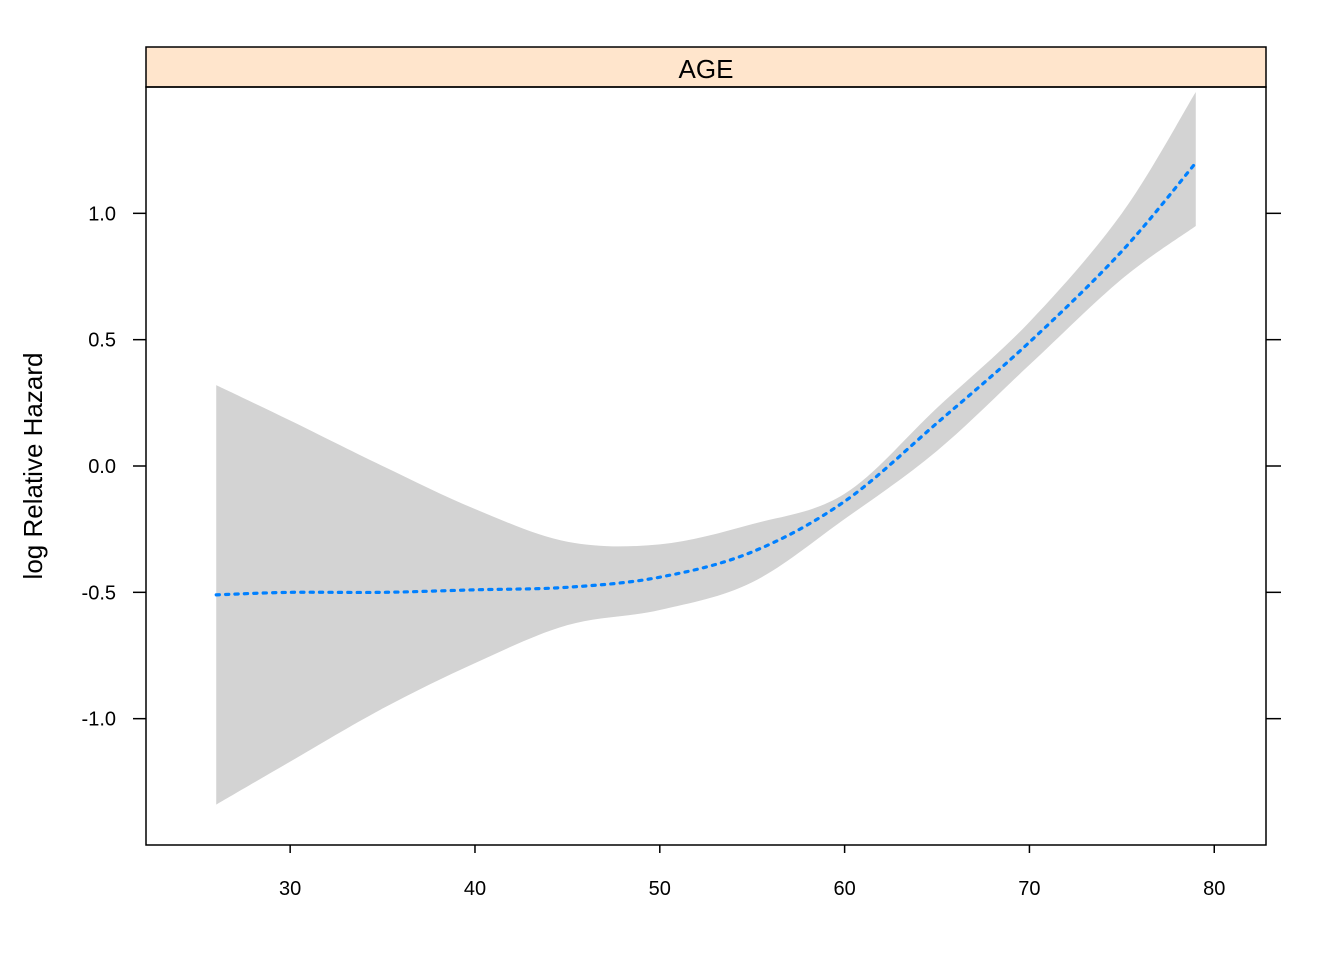  I want to click on y-axis-label: log Relative Hazard, so click(33, 466).